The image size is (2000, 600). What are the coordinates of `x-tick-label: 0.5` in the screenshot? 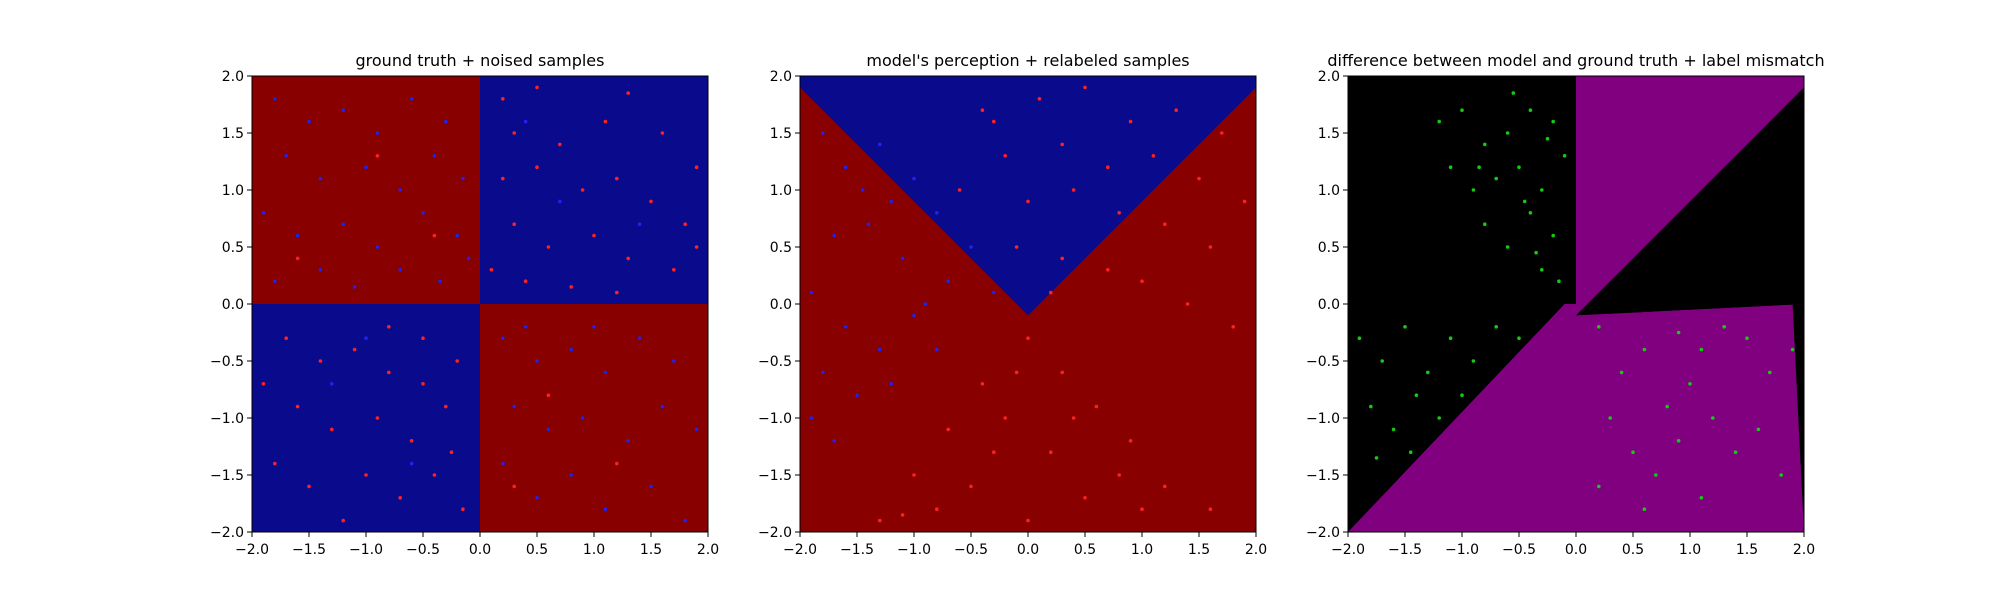 It's located at (1085, 550).